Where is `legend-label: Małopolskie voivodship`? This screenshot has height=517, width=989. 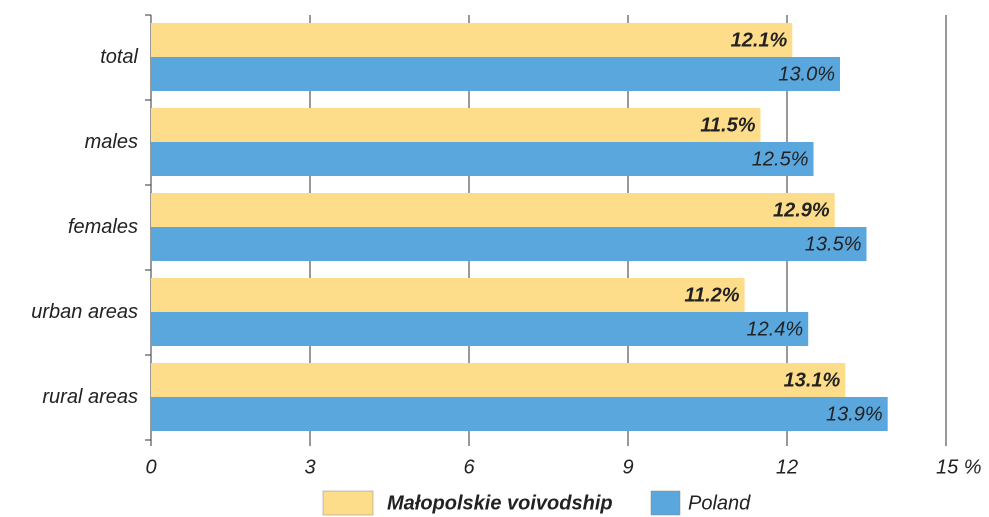
legend-label: Małopolskie voivodship is located at coordinates (500, 503).